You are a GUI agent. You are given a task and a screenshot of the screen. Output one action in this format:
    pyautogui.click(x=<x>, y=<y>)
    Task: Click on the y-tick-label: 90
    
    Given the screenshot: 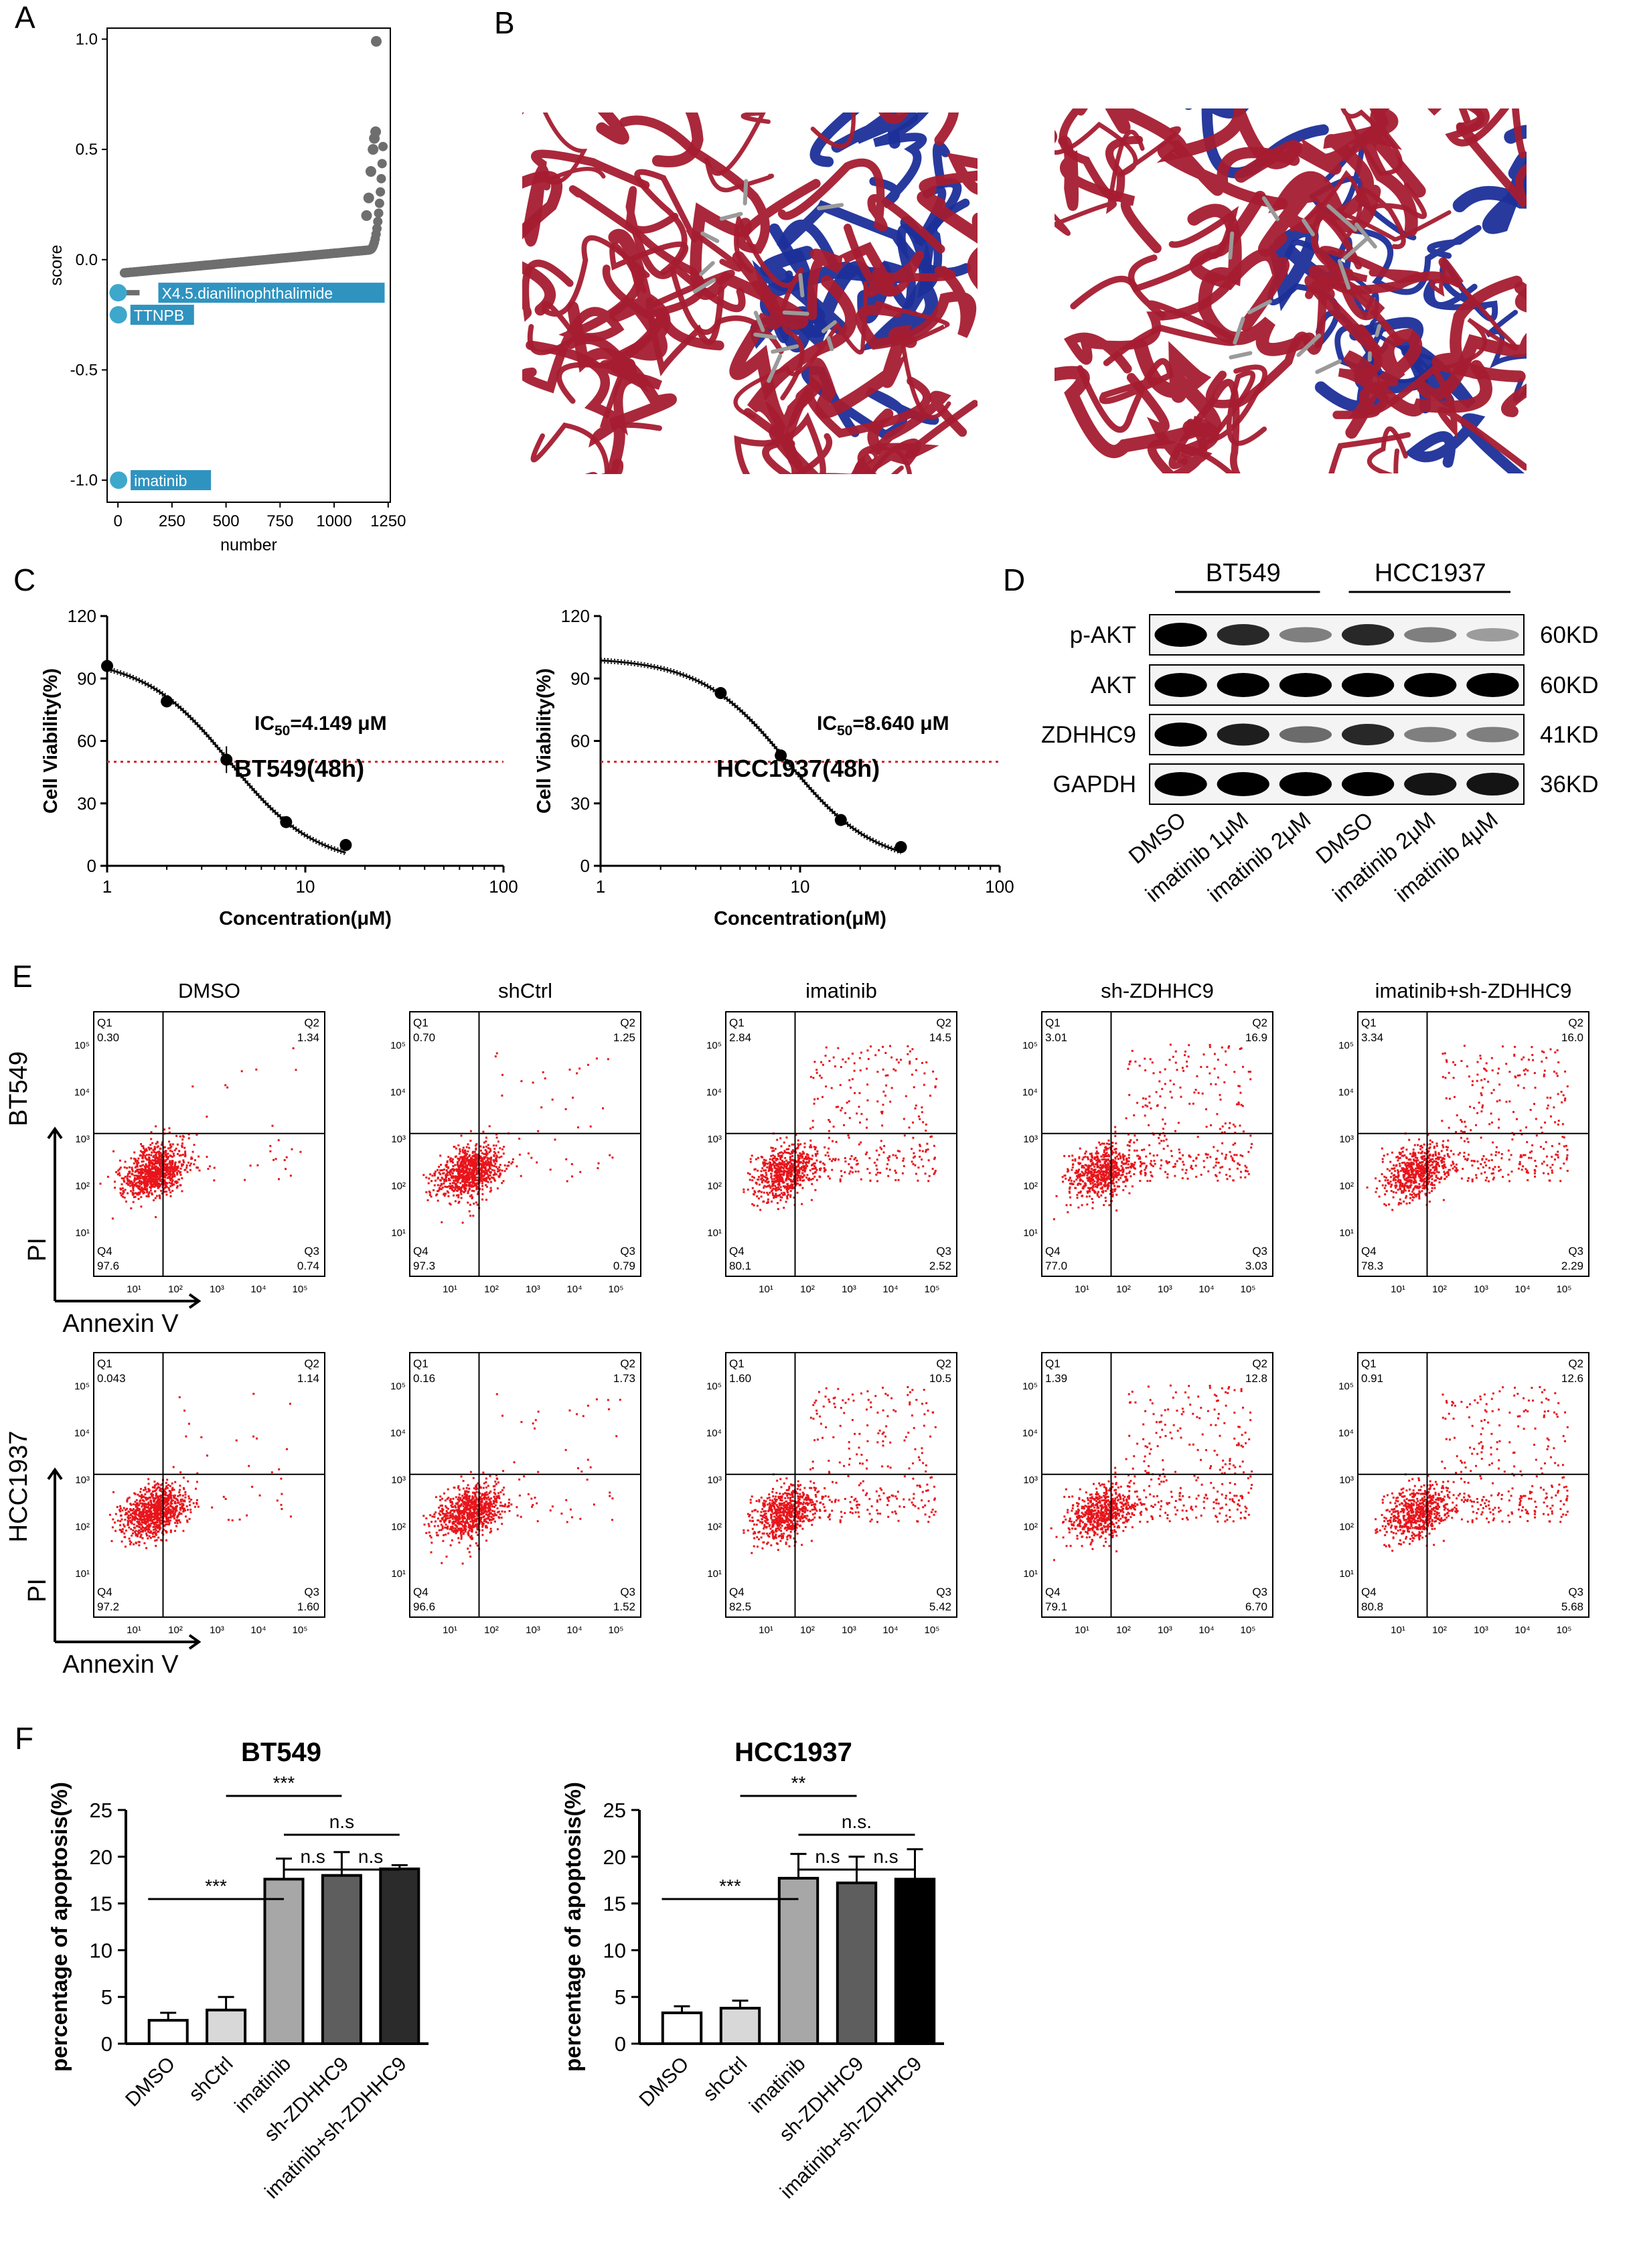 What is the action you would take?
    pyautogui.click(x=580, y=678)
    